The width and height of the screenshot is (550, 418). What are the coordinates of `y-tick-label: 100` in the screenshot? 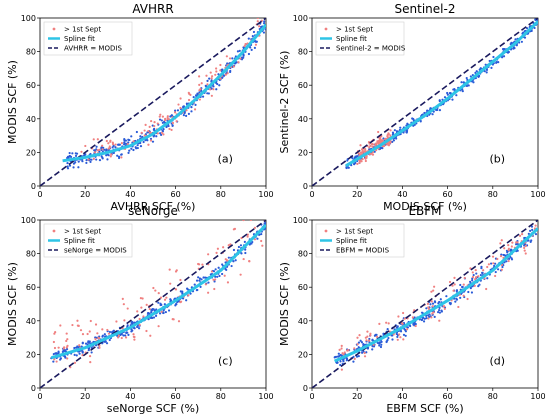 It's located at (28, 220).